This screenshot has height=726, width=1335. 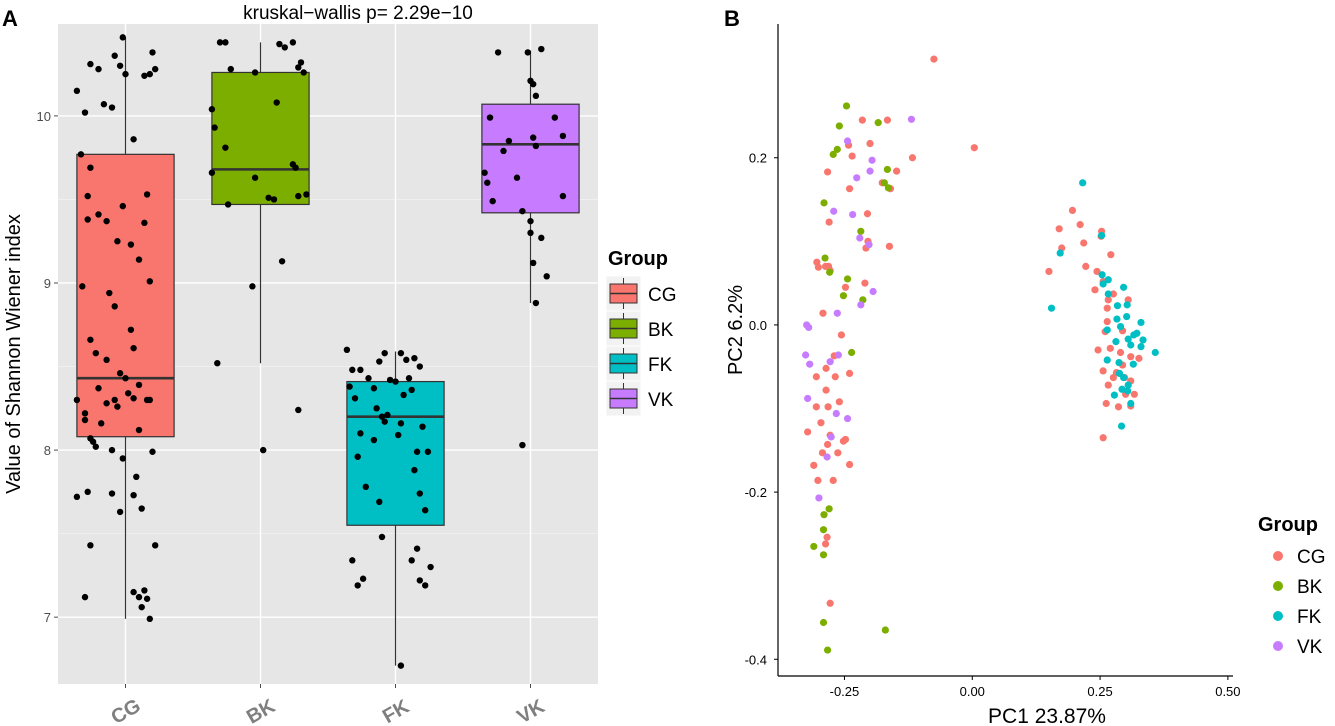 What do you see at coordinates (756, 659) in the screenshot?
I see `pca-y-tick-label: -0.4` at bounding box center [756, 659].